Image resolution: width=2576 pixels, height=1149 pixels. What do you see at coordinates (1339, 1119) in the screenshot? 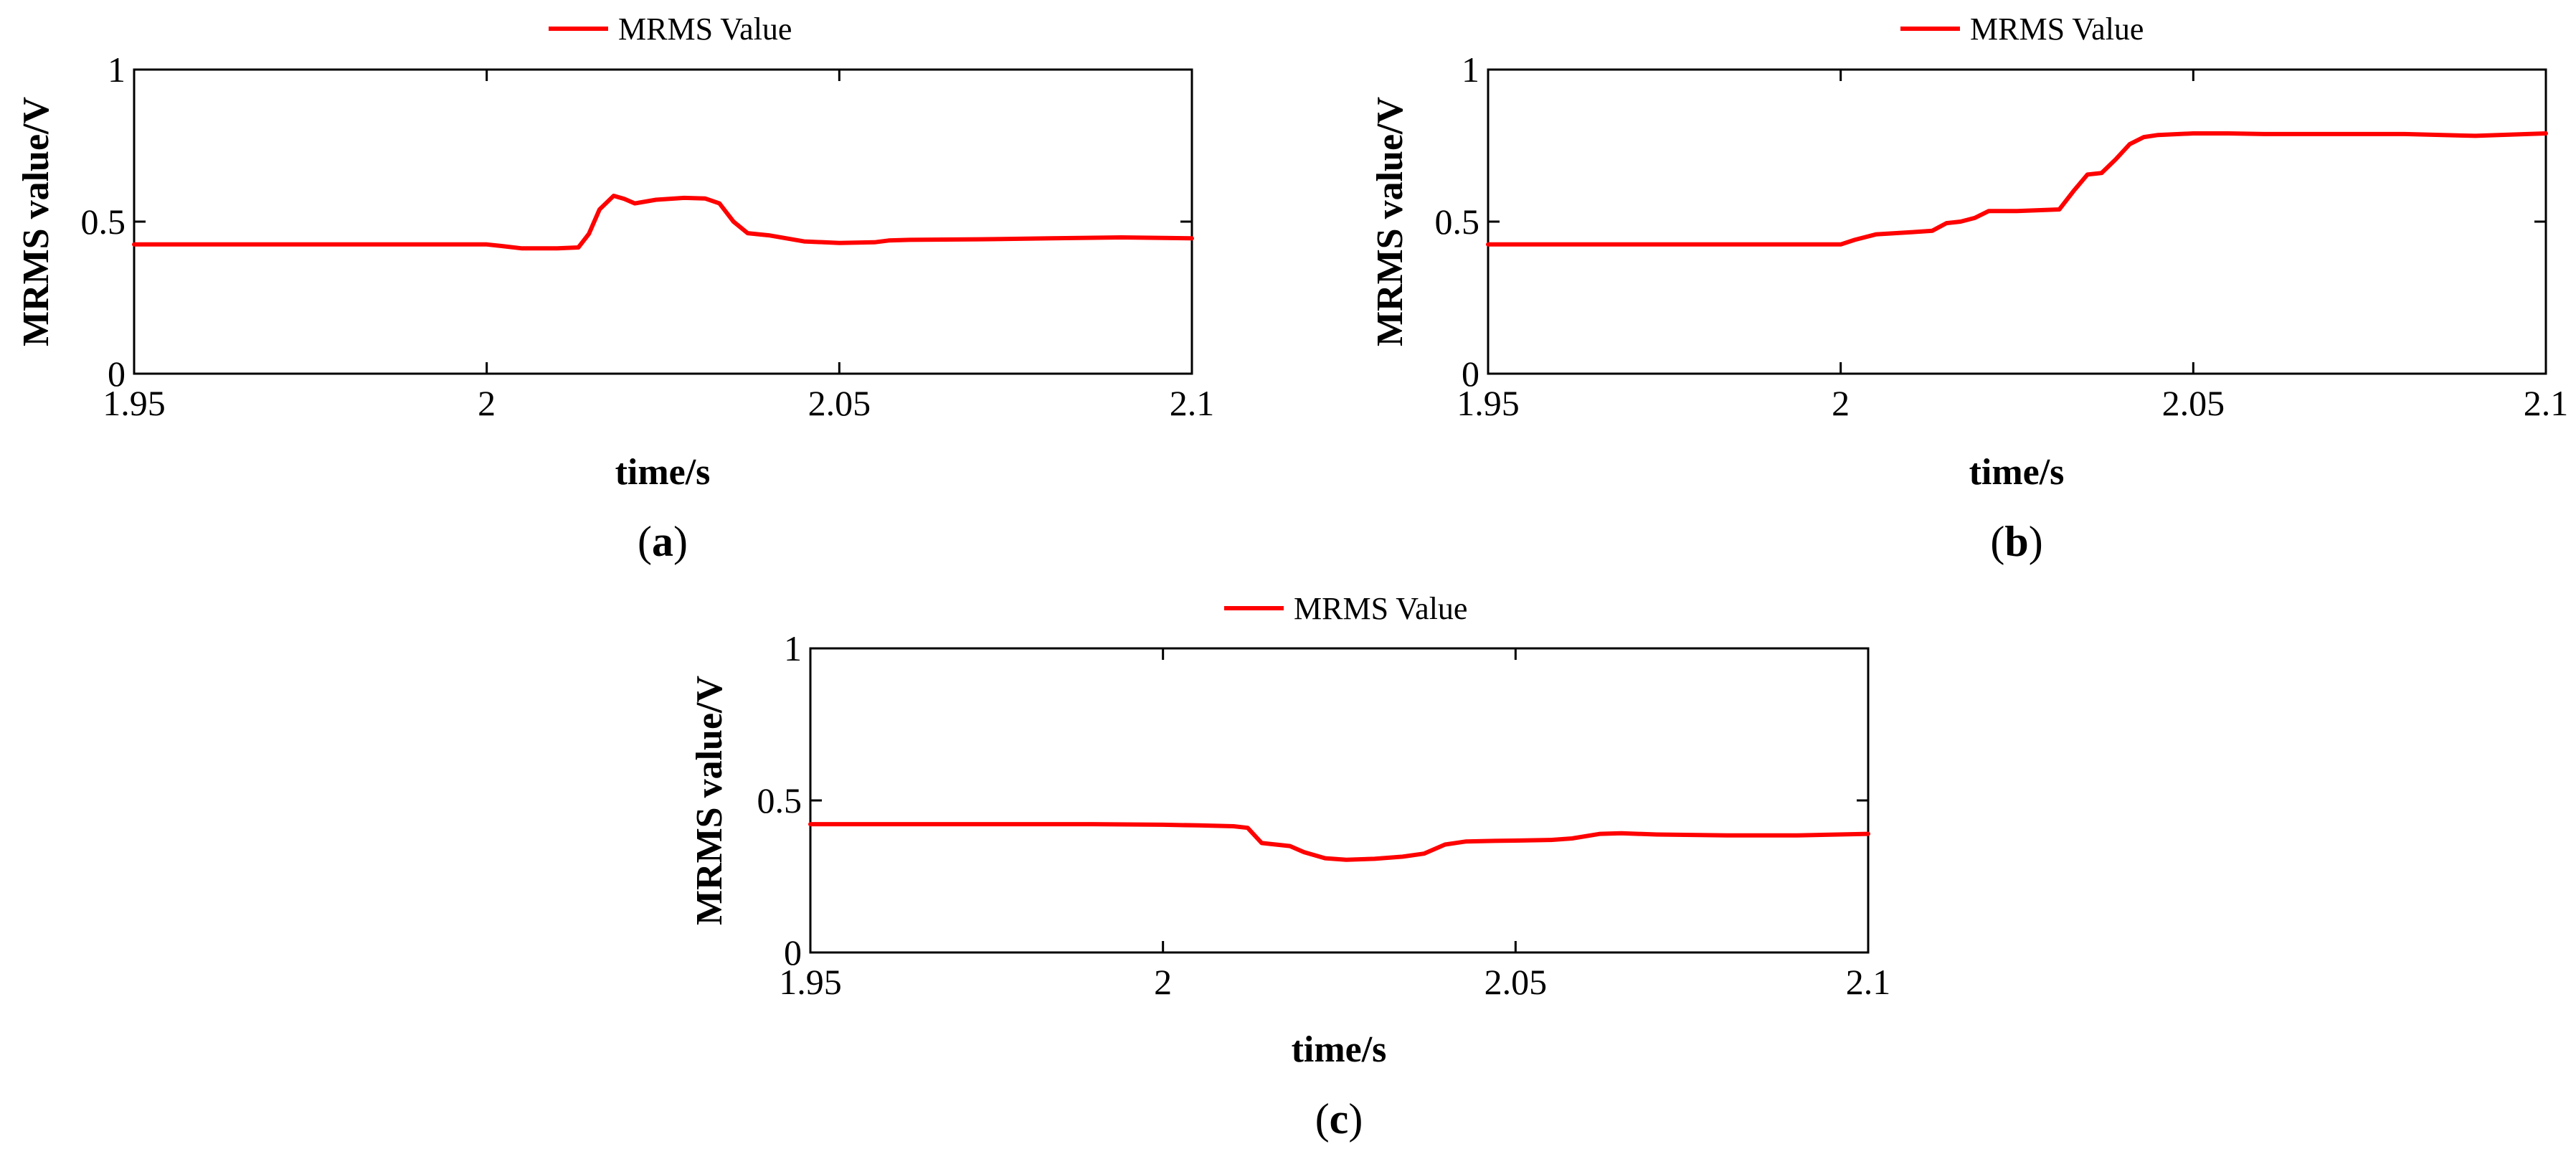
I see `panel-caption: (c)` at bounding box center [1339, 1119].